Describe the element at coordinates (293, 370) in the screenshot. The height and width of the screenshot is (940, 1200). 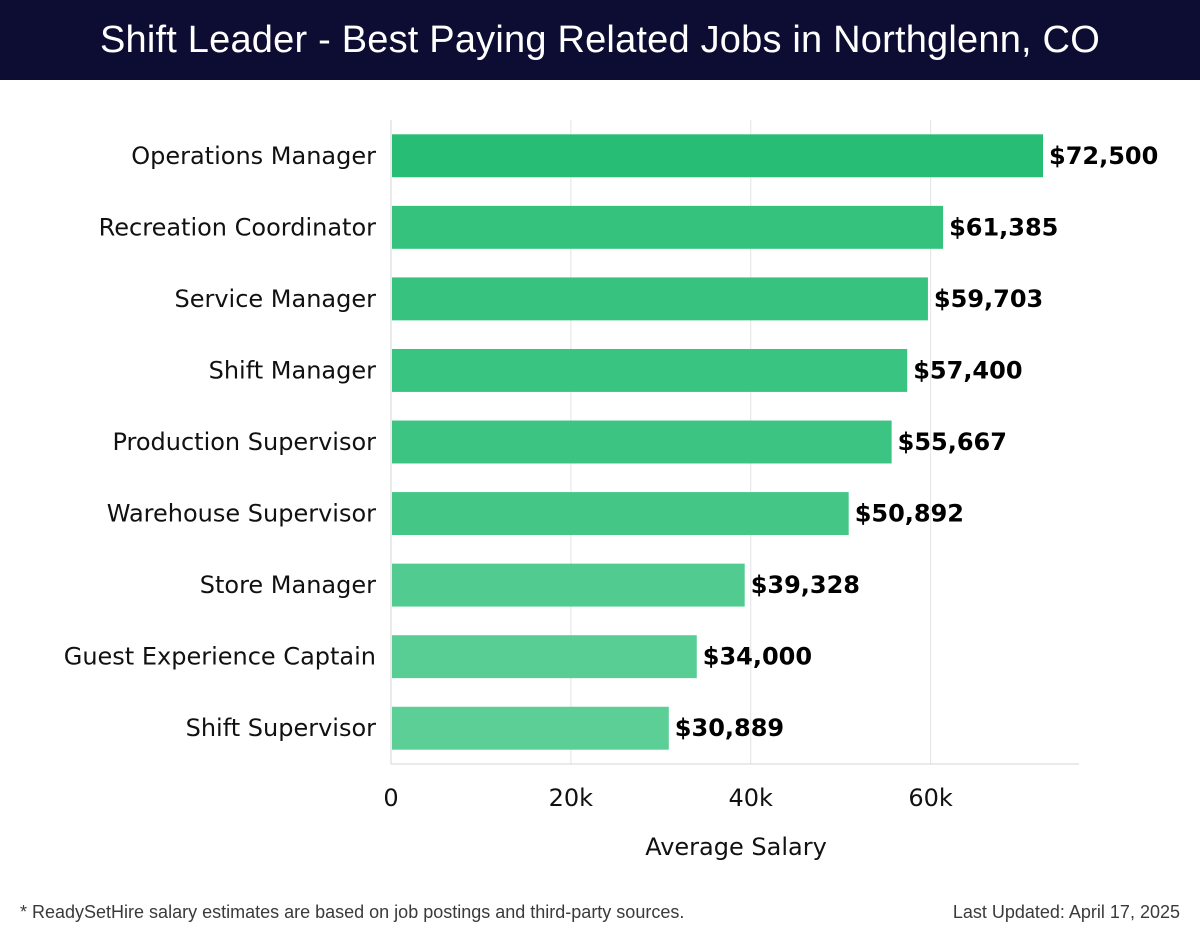
I see `category-label: Shift Manager` at that location.